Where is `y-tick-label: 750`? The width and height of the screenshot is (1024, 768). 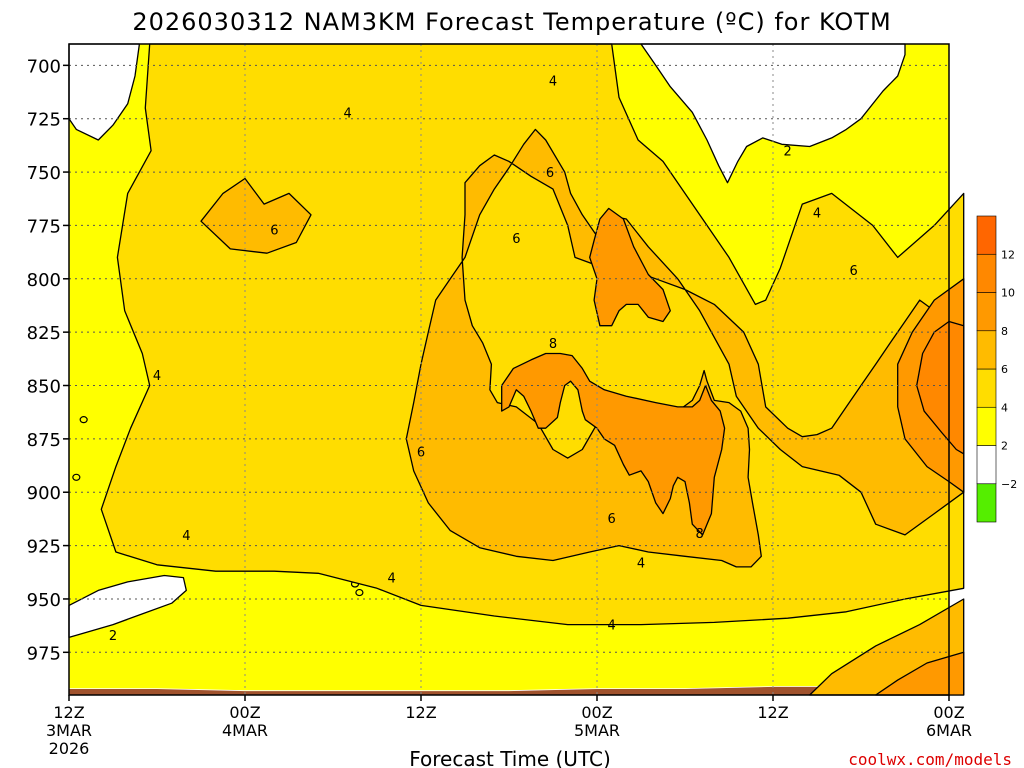
y-tick-label: 750 is located at coordinates (44, 173).